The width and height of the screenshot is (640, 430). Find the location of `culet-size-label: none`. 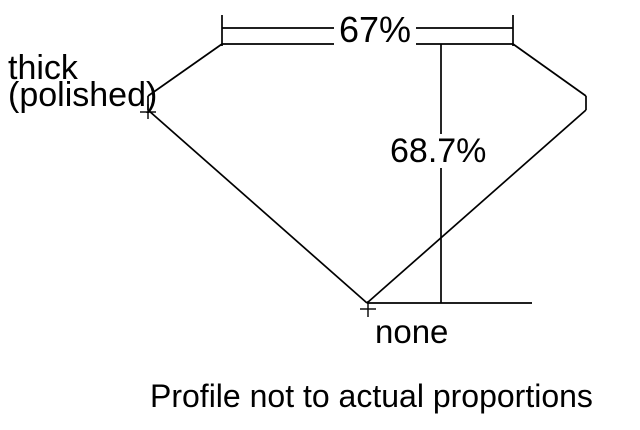

culet-size-label: none is located at coordinates (412, 331).